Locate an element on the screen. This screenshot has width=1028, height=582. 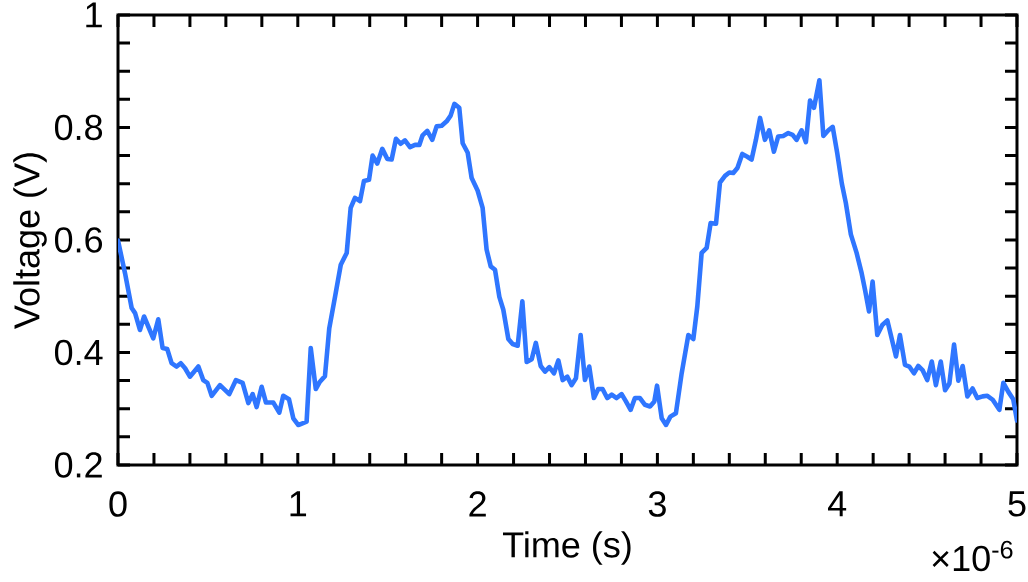
x-tick-label: 5 is located at coordinates (1017, 504).